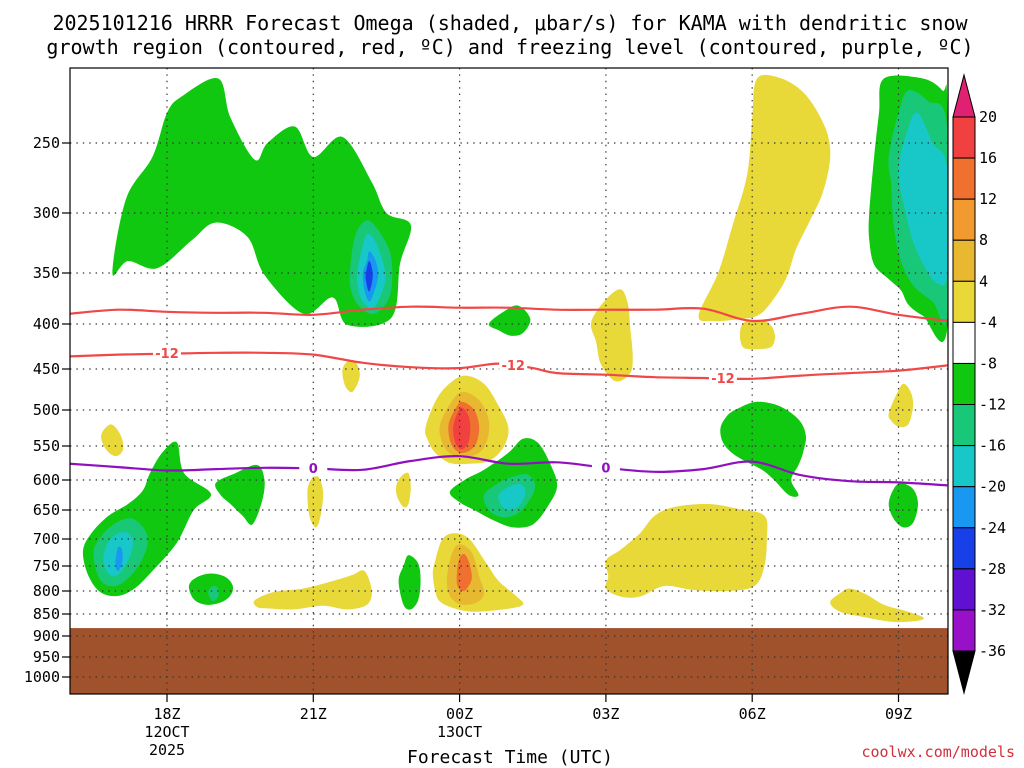 The height and width of the screenshot is (768, 1024). Describe the element at coordinates (119, 559) in the screenshot. I see `omega-region-g14` at that location.